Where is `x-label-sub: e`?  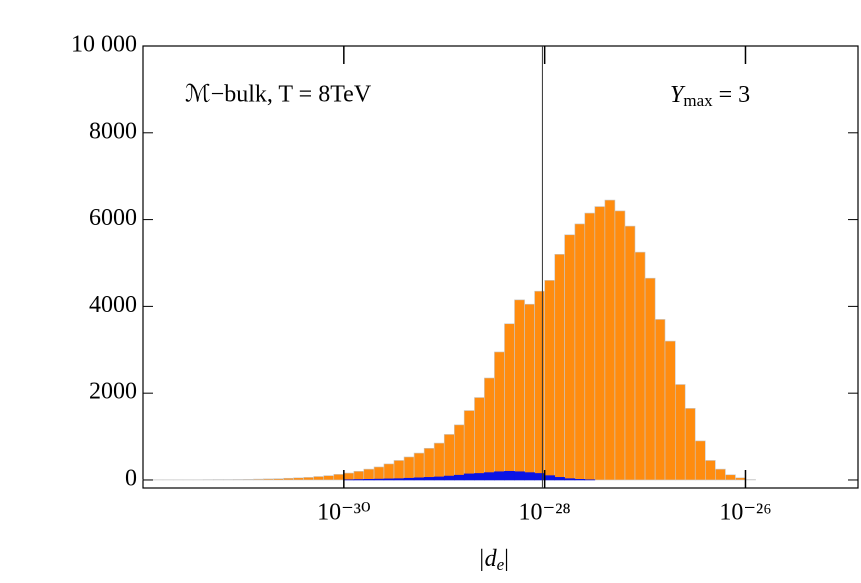
x-label-sub: e is located at coordinates (501, 564).